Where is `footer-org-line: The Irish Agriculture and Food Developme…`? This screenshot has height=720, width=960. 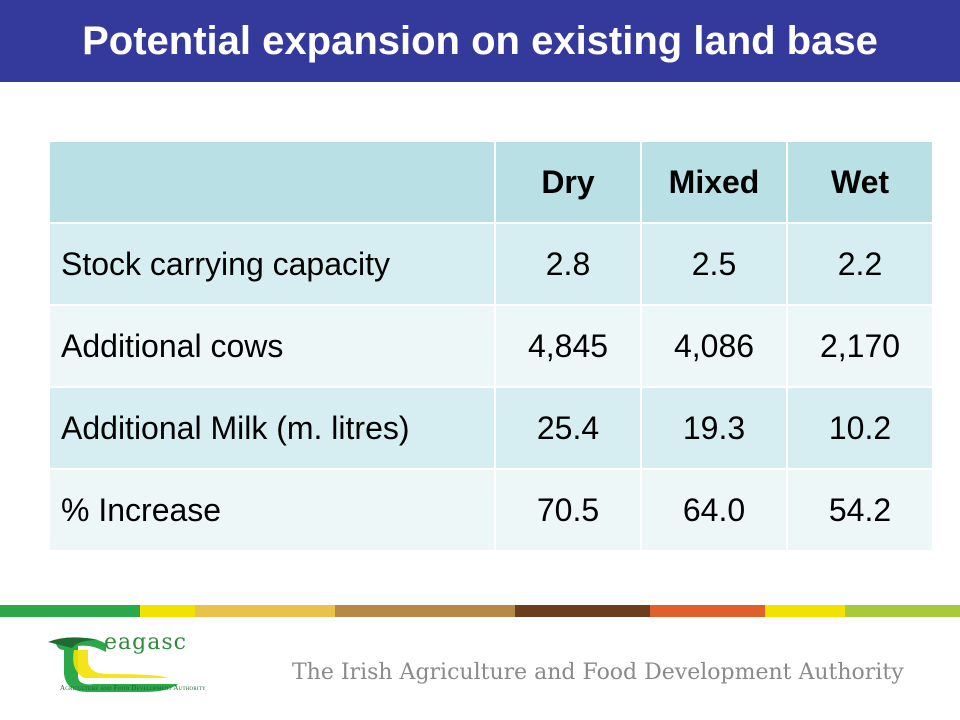 footer-org-line: The Irish Agriculture and Food Developme… is located at coordinates (598, 672).